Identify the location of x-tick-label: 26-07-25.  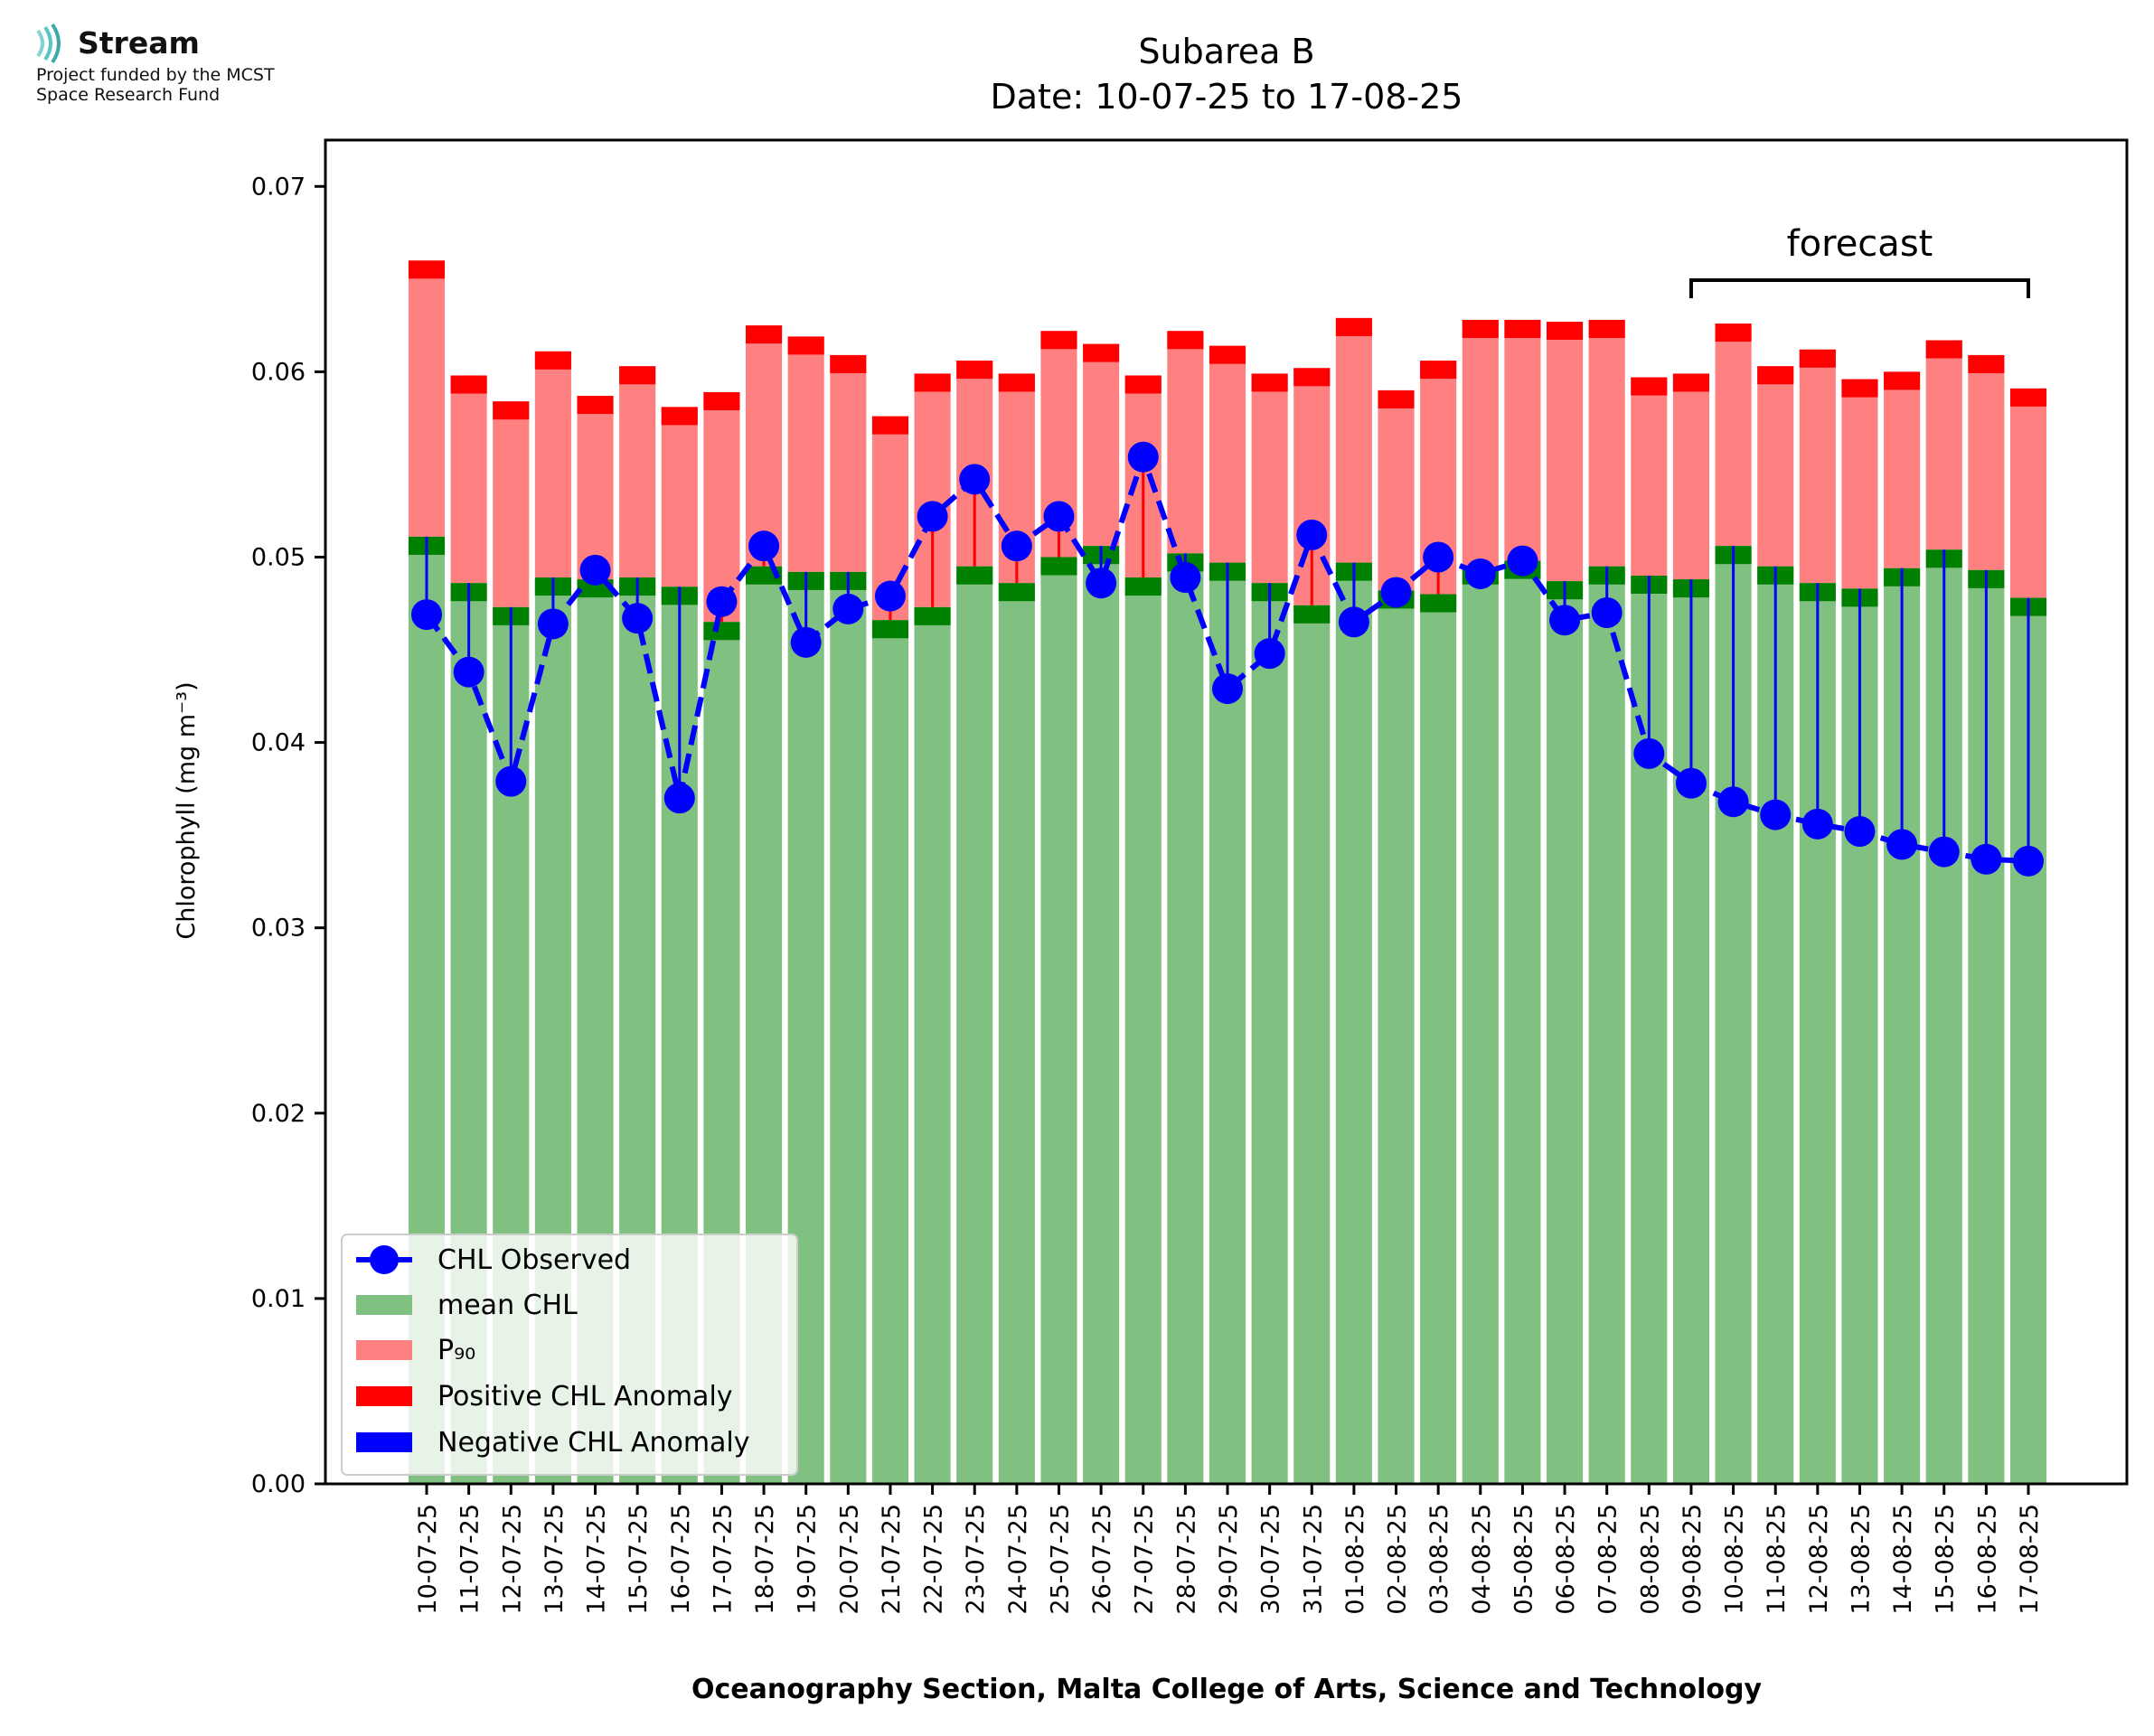
(1102, 1560).